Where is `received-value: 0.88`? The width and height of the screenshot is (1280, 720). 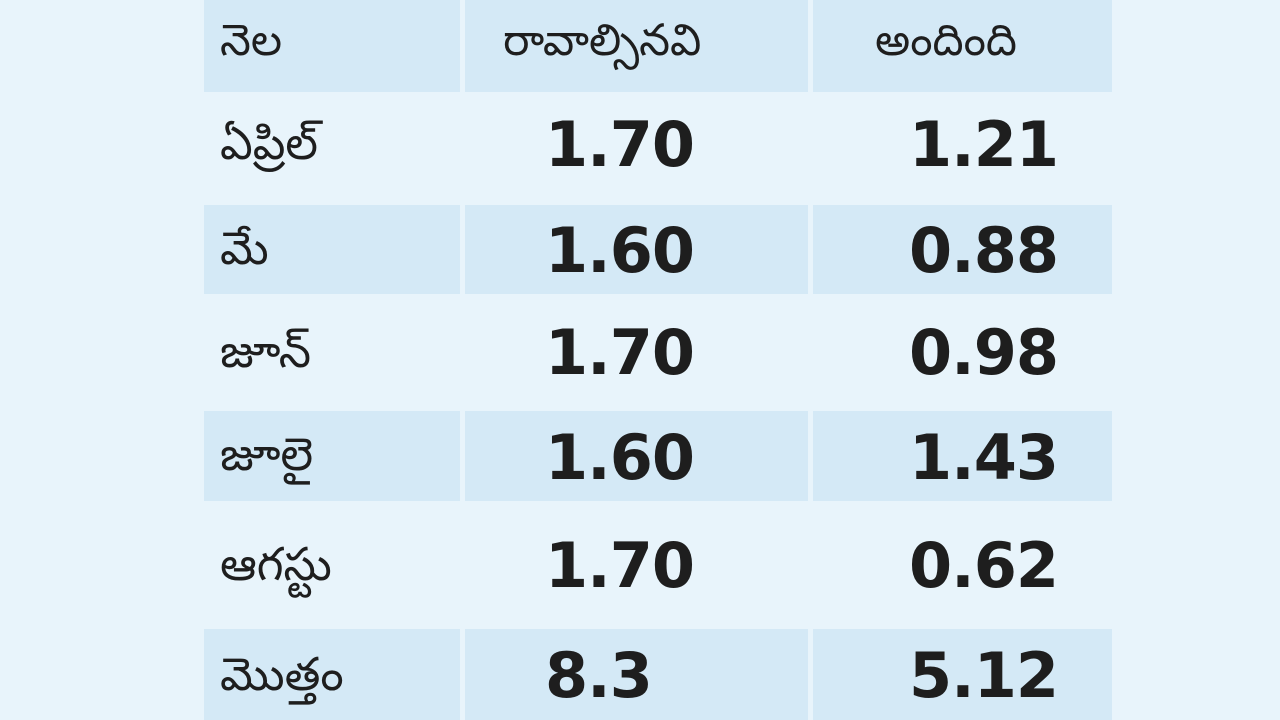
received-value: 0.88 is located at coordinates (984, 250).